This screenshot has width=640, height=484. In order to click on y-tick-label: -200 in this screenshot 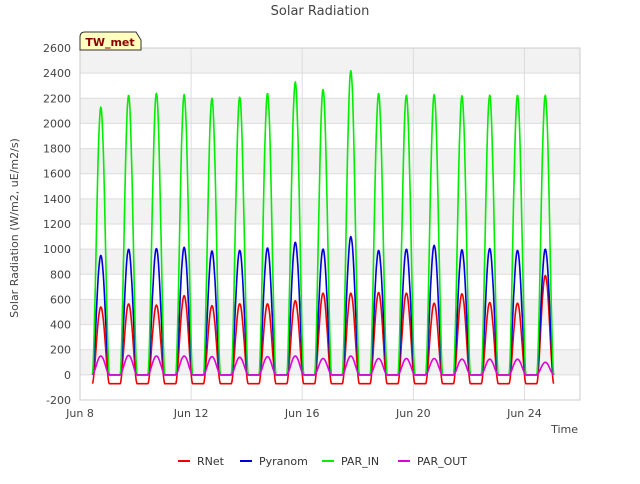, I will do `click(58, 400)`.